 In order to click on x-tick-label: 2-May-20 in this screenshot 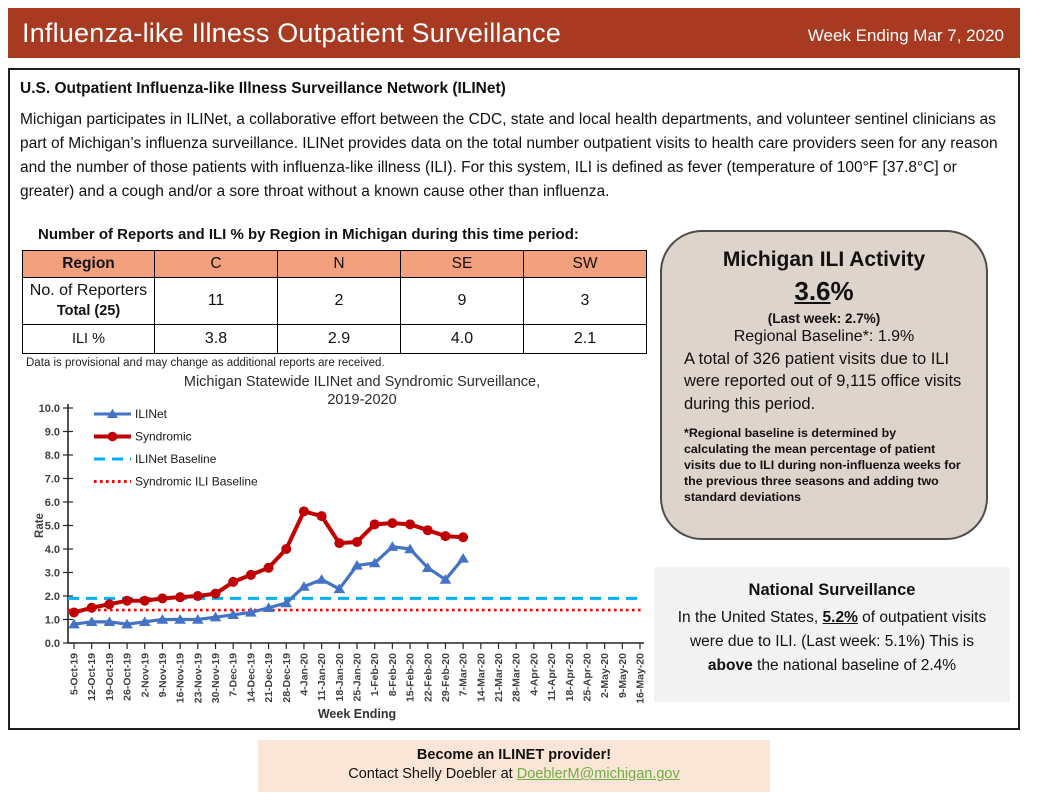, I will do `click(605, 675)`.